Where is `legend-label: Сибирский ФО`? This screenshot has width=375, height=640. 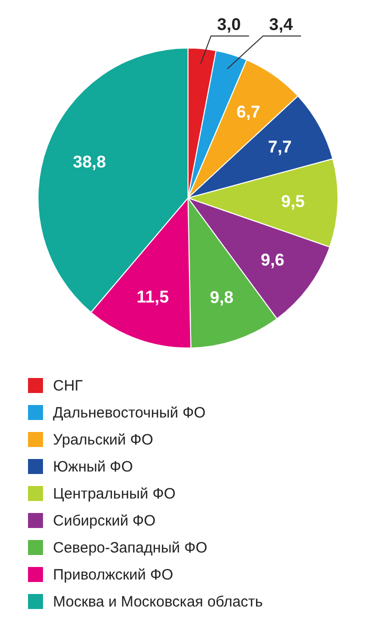 legend-label: Сибирский ФО is located at coordinates (104, 521).